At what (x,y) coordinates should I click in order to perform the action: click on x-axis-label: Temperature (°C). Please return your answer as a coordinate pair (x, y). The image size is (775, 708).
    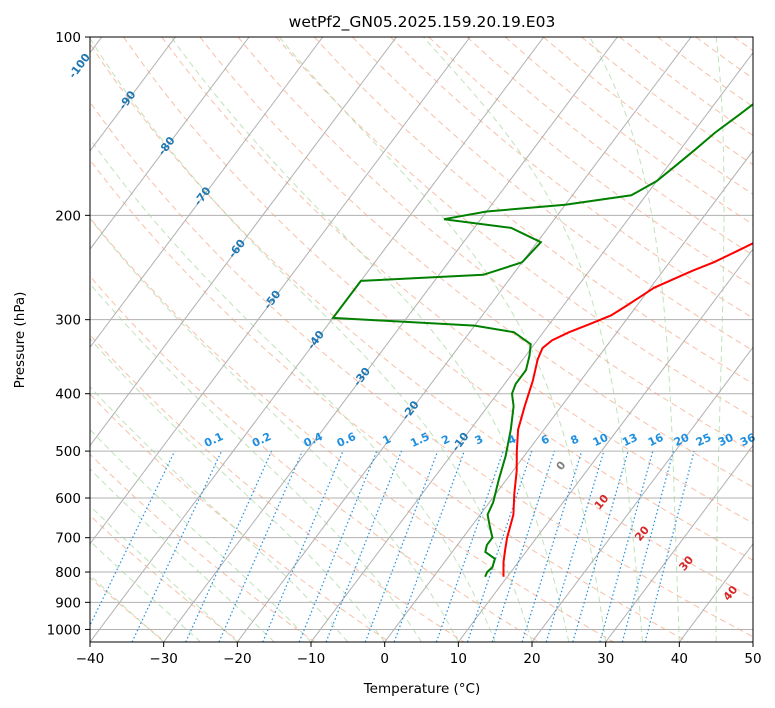
    Looking at the image, I should click on (422, 689).